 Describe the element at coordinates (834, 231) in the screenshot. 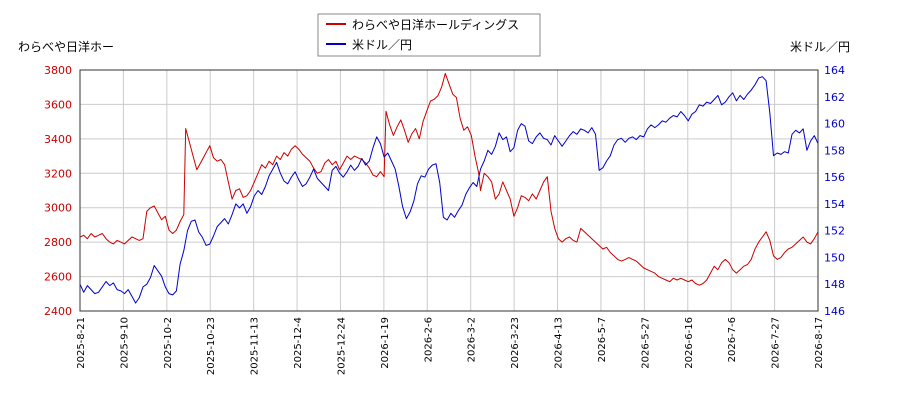

I see `right-tick-label: 152` at that location.